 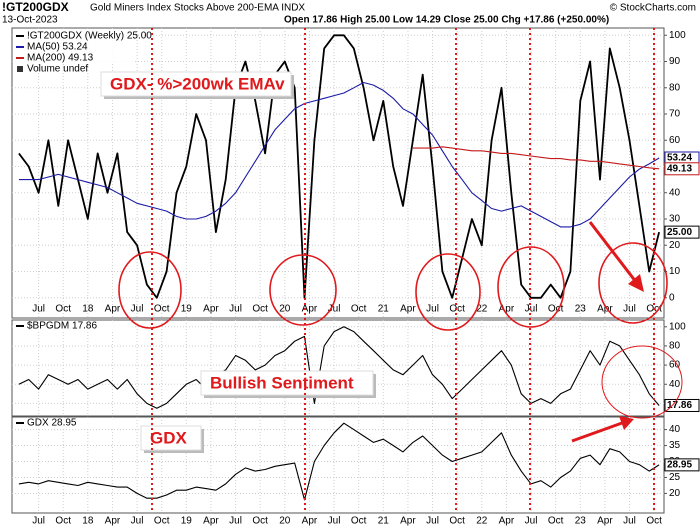 What do you see at coordinates (675, 61) in the screenshot?
I see `y-tick-label: 90` at bounding box center [675, 61].